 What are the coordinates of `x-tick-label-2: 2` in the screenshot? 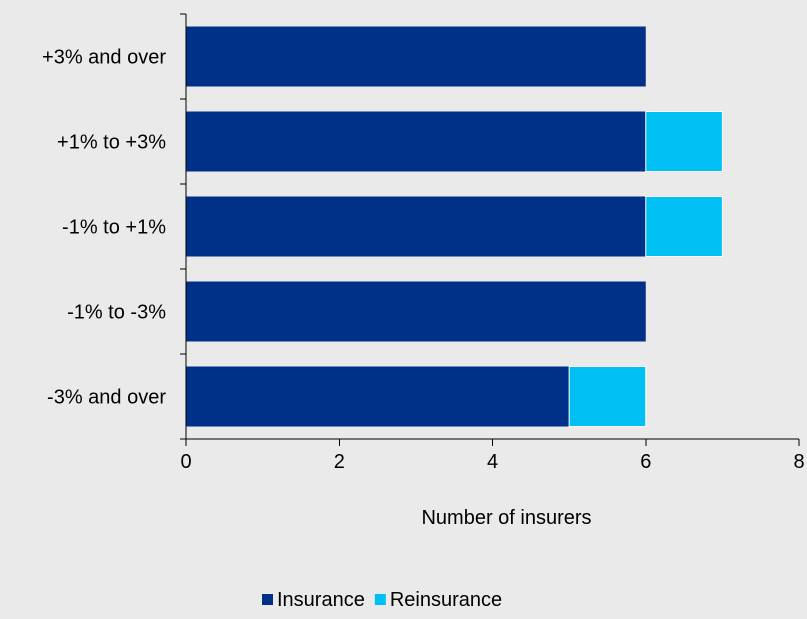 It's located at (339, 462).